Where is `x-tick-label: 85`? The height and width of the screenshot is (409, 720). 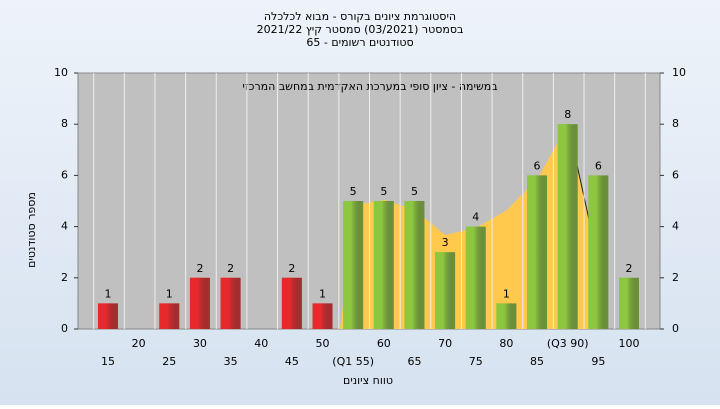
x-tick-label: 85 is located at coordinates (537, 361).